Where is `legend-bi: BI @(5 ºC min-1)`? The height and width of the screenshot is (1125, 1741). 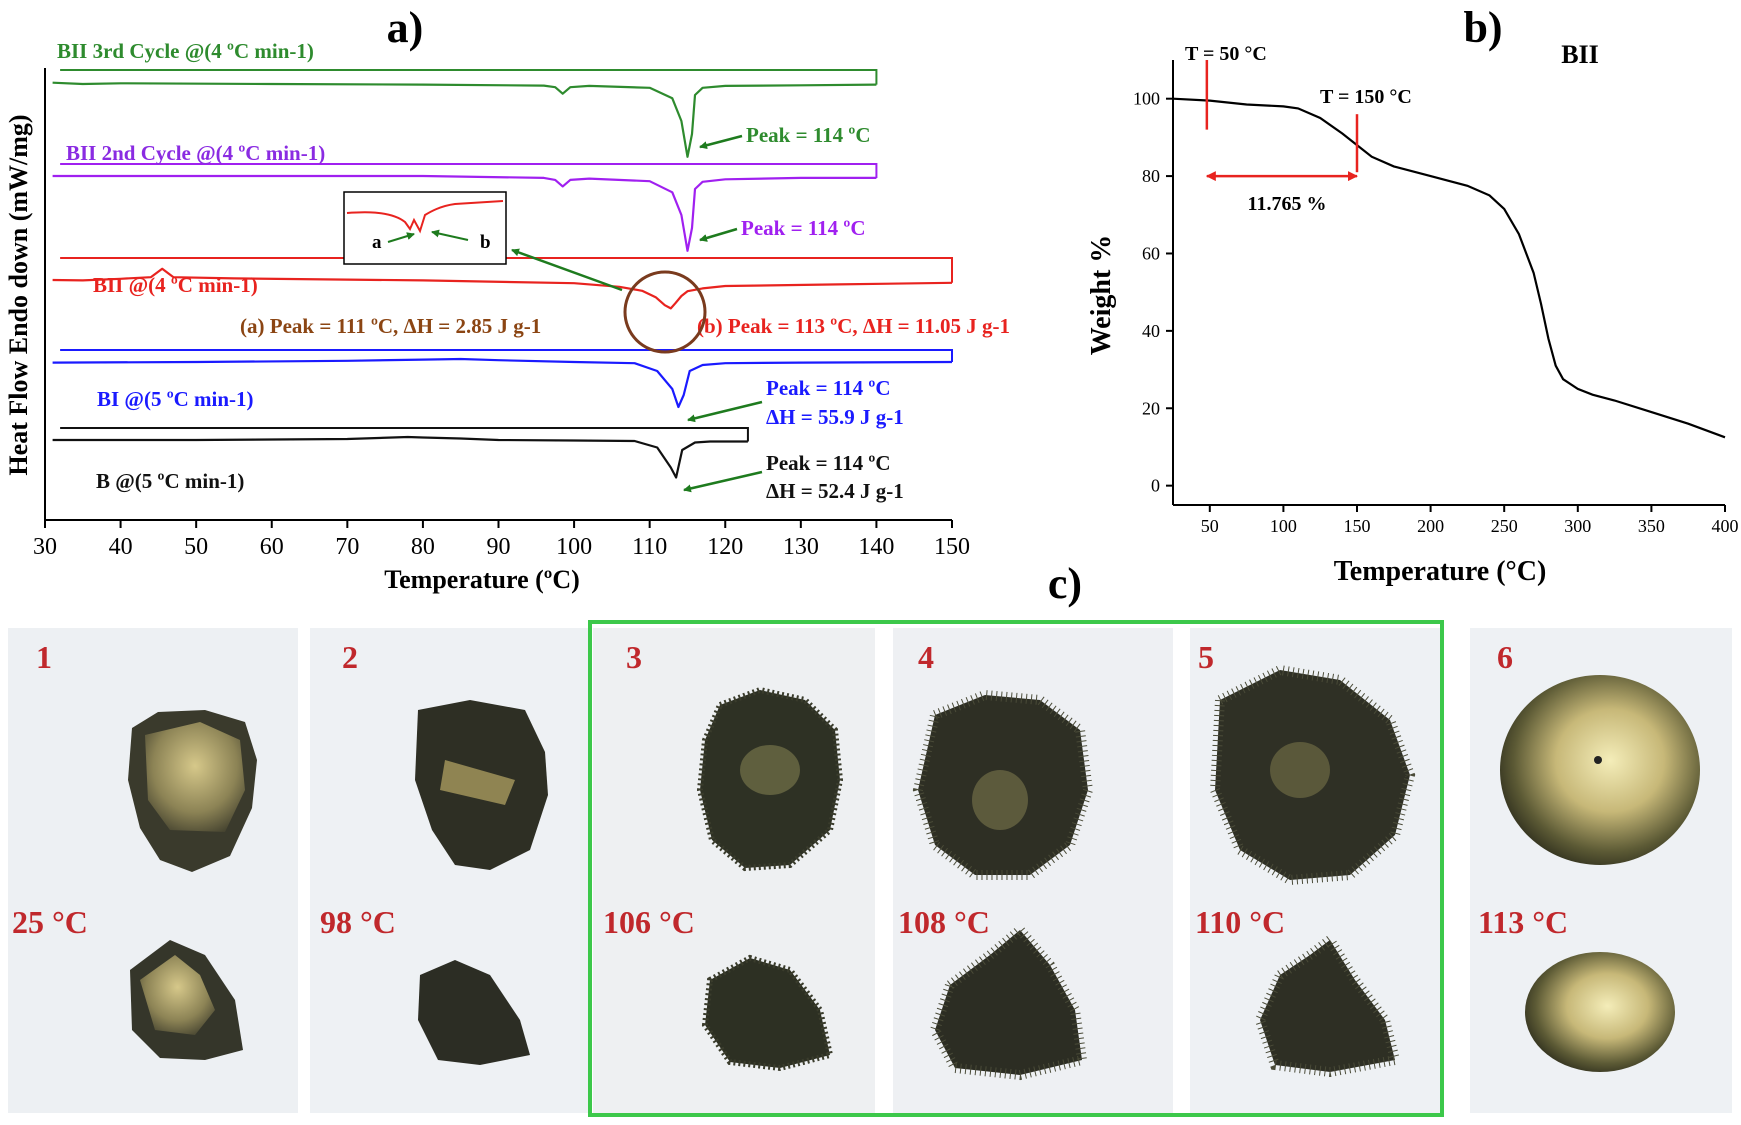 legend-bi: BI @(5 ºC min-1) is located at coordinates (175, 399).